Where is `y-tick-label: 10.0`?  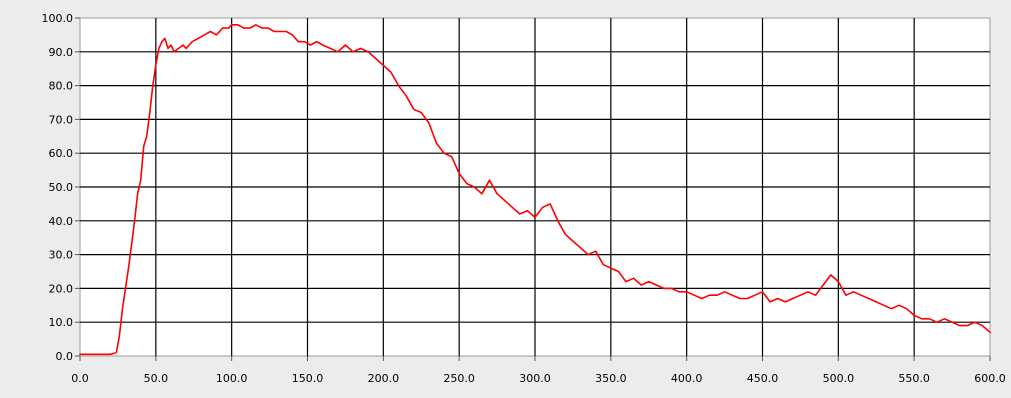
y-tick-label: 10.0 is located at coordinates (61, 322).